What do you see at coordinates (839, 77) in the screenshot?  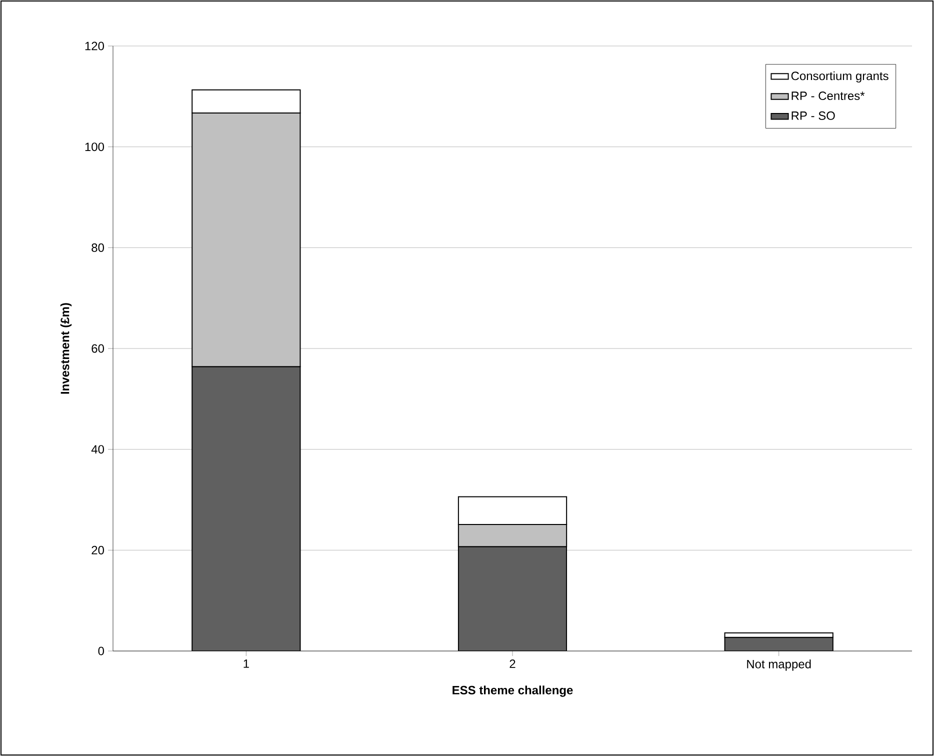 I see `legend-label: Consortium grants` at bounding box center [839, 77].